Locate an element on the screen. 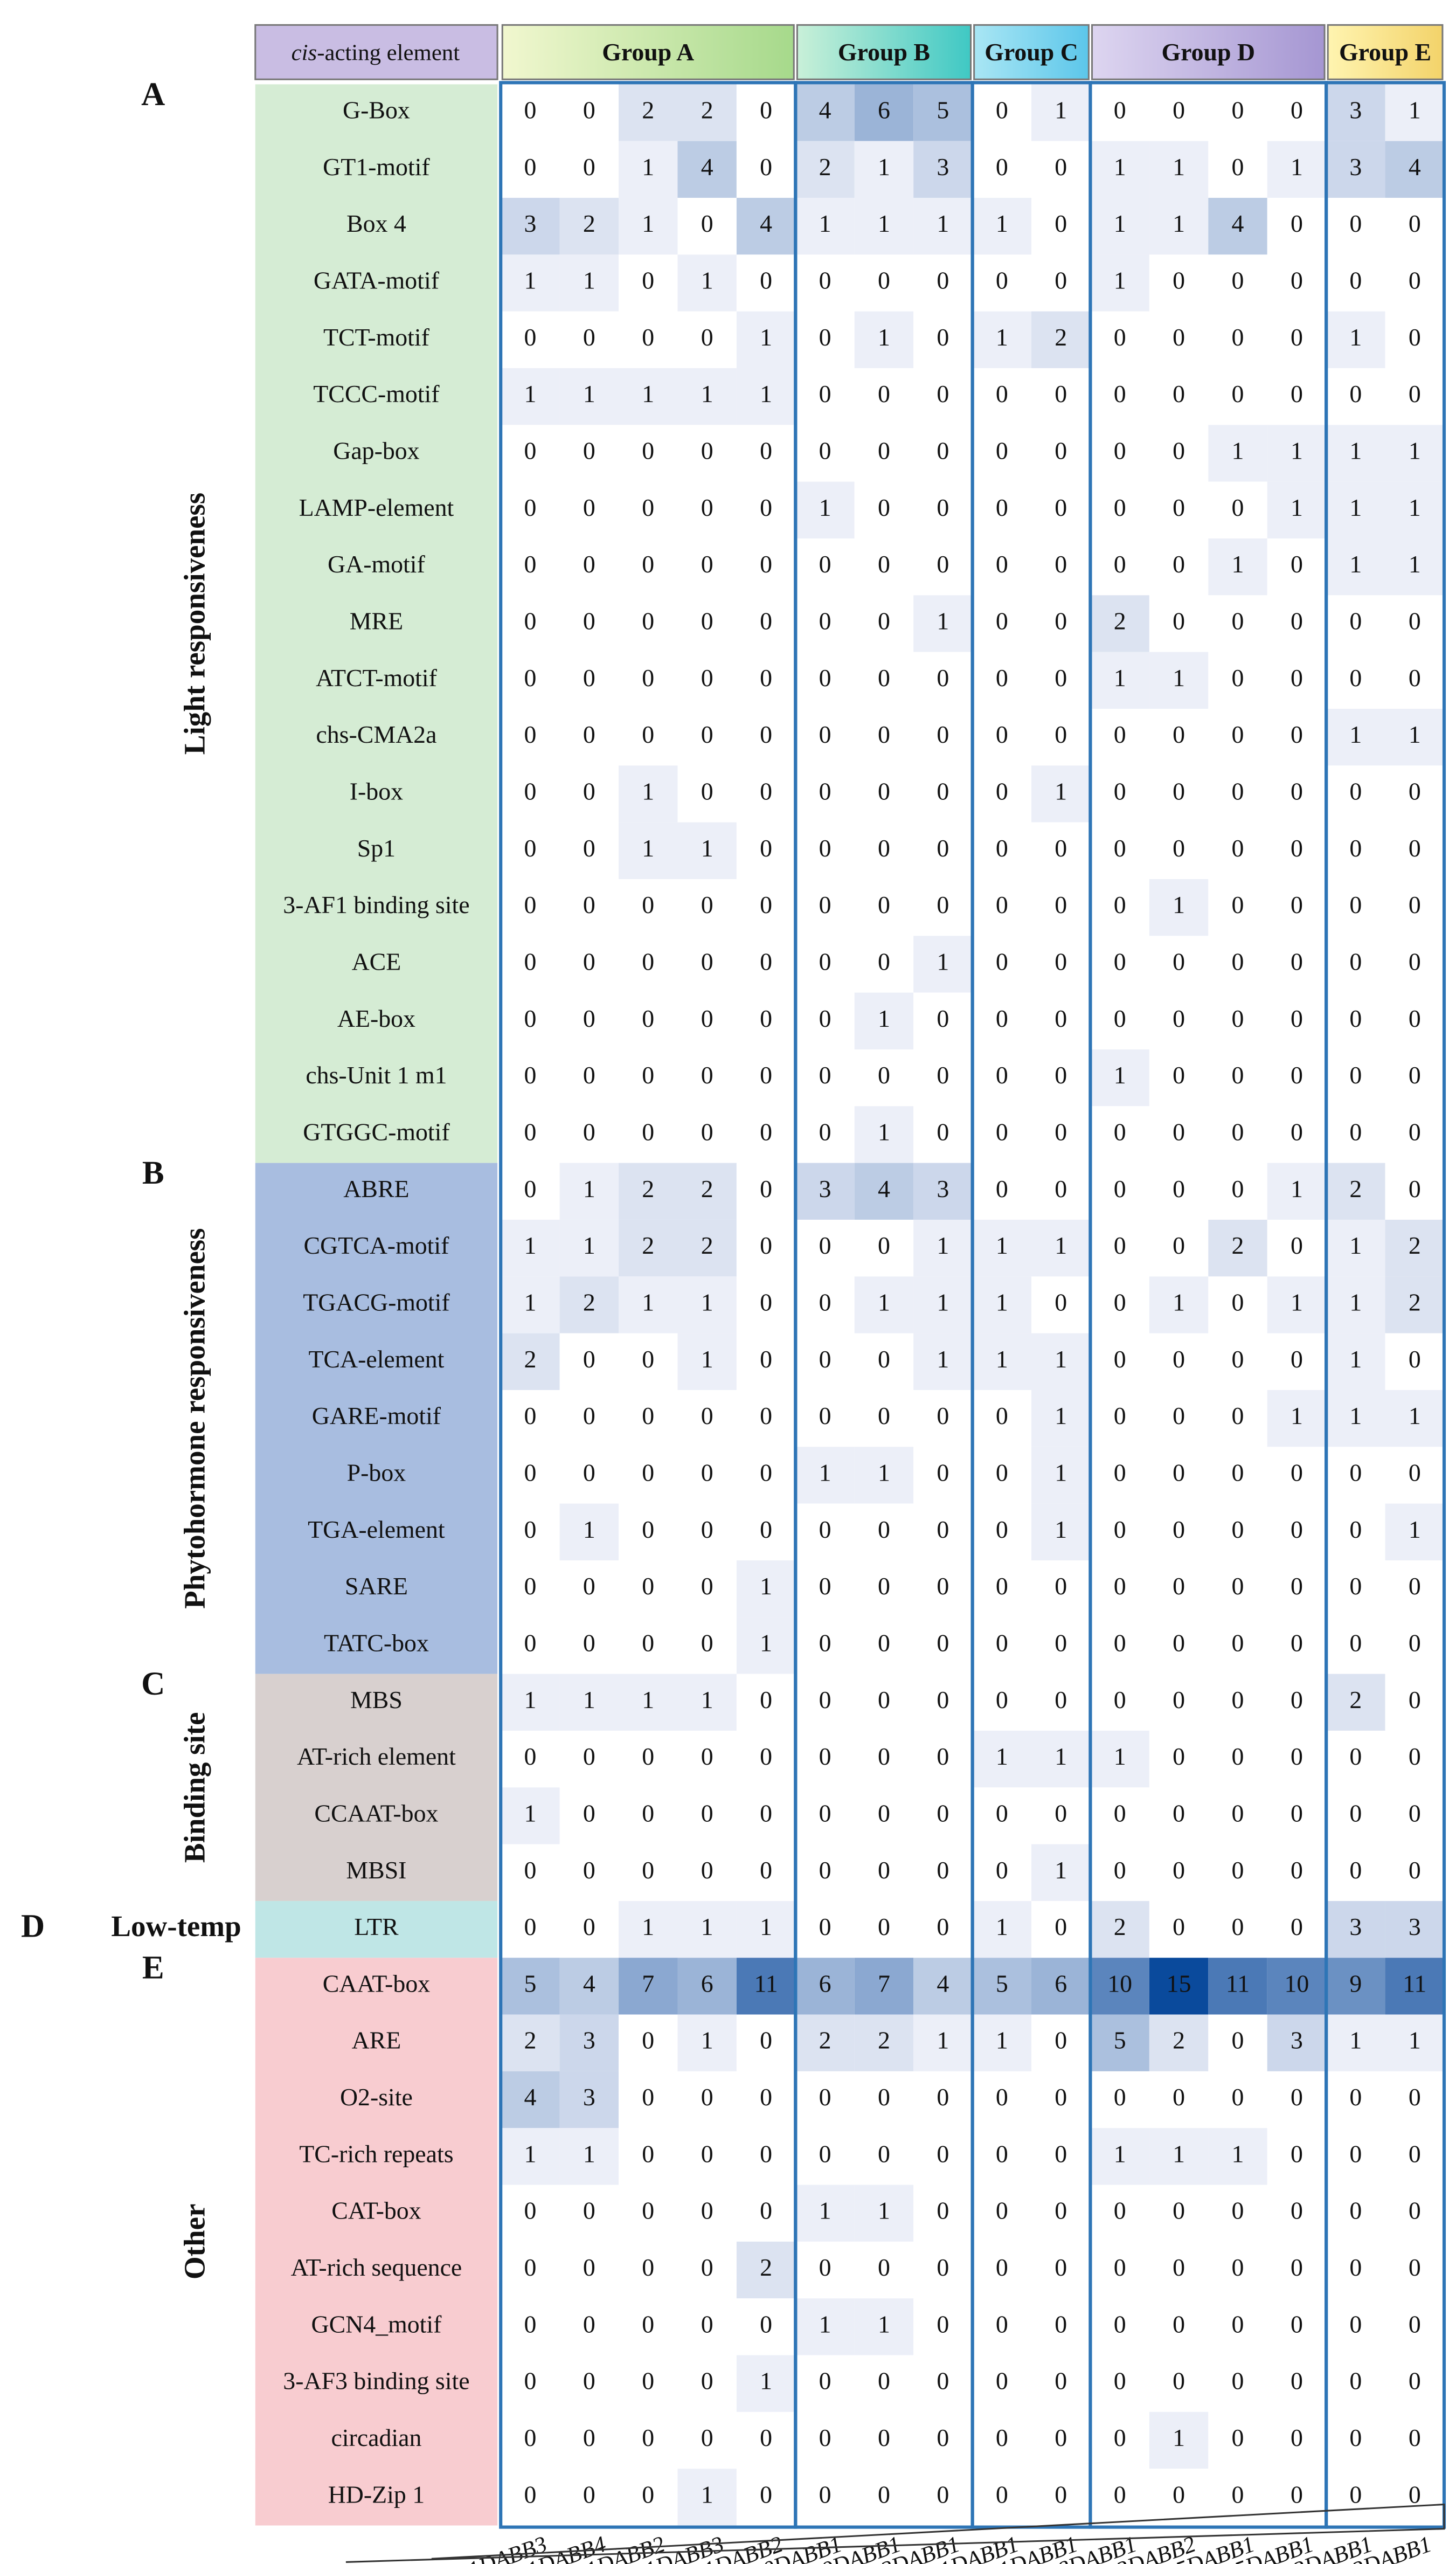 The height and width of the screenshot is (2564, 1456). row-label: TC-rich repeats is located at coordinates (376, 2153).